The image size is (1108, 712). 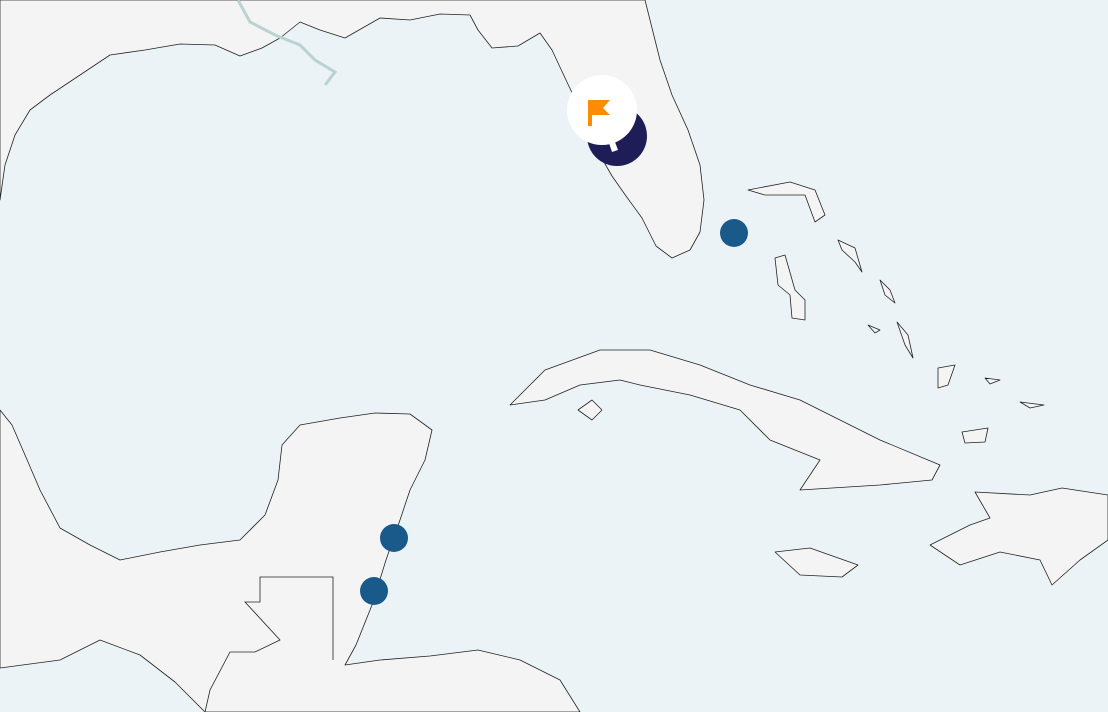 I want to click on country-borders, so click(x=269, y=644).